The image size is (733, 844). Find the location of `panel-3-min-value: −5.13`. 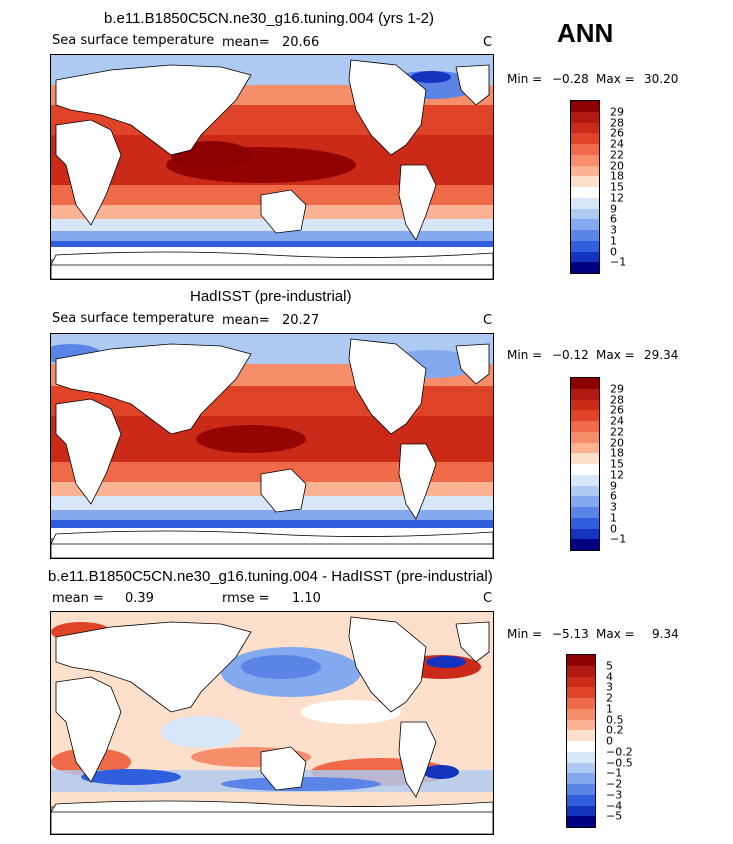

panel-3-min-value: −5.13 is located at coordinates (570, 634).